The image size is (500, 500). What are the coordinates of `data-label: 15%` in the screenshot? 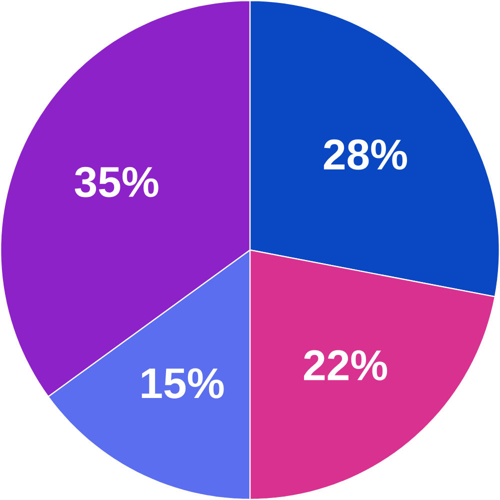 It's located at (183, 383).